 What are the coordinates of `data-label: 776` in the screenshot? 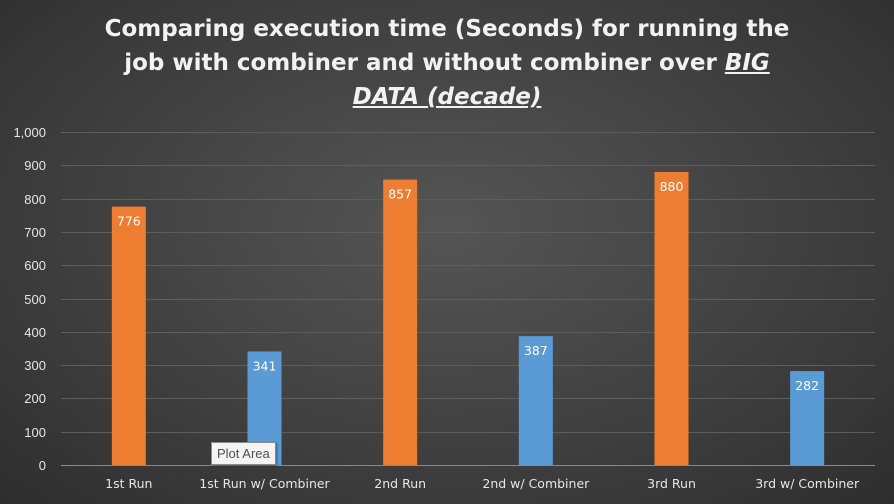 It's located at (129, 221).